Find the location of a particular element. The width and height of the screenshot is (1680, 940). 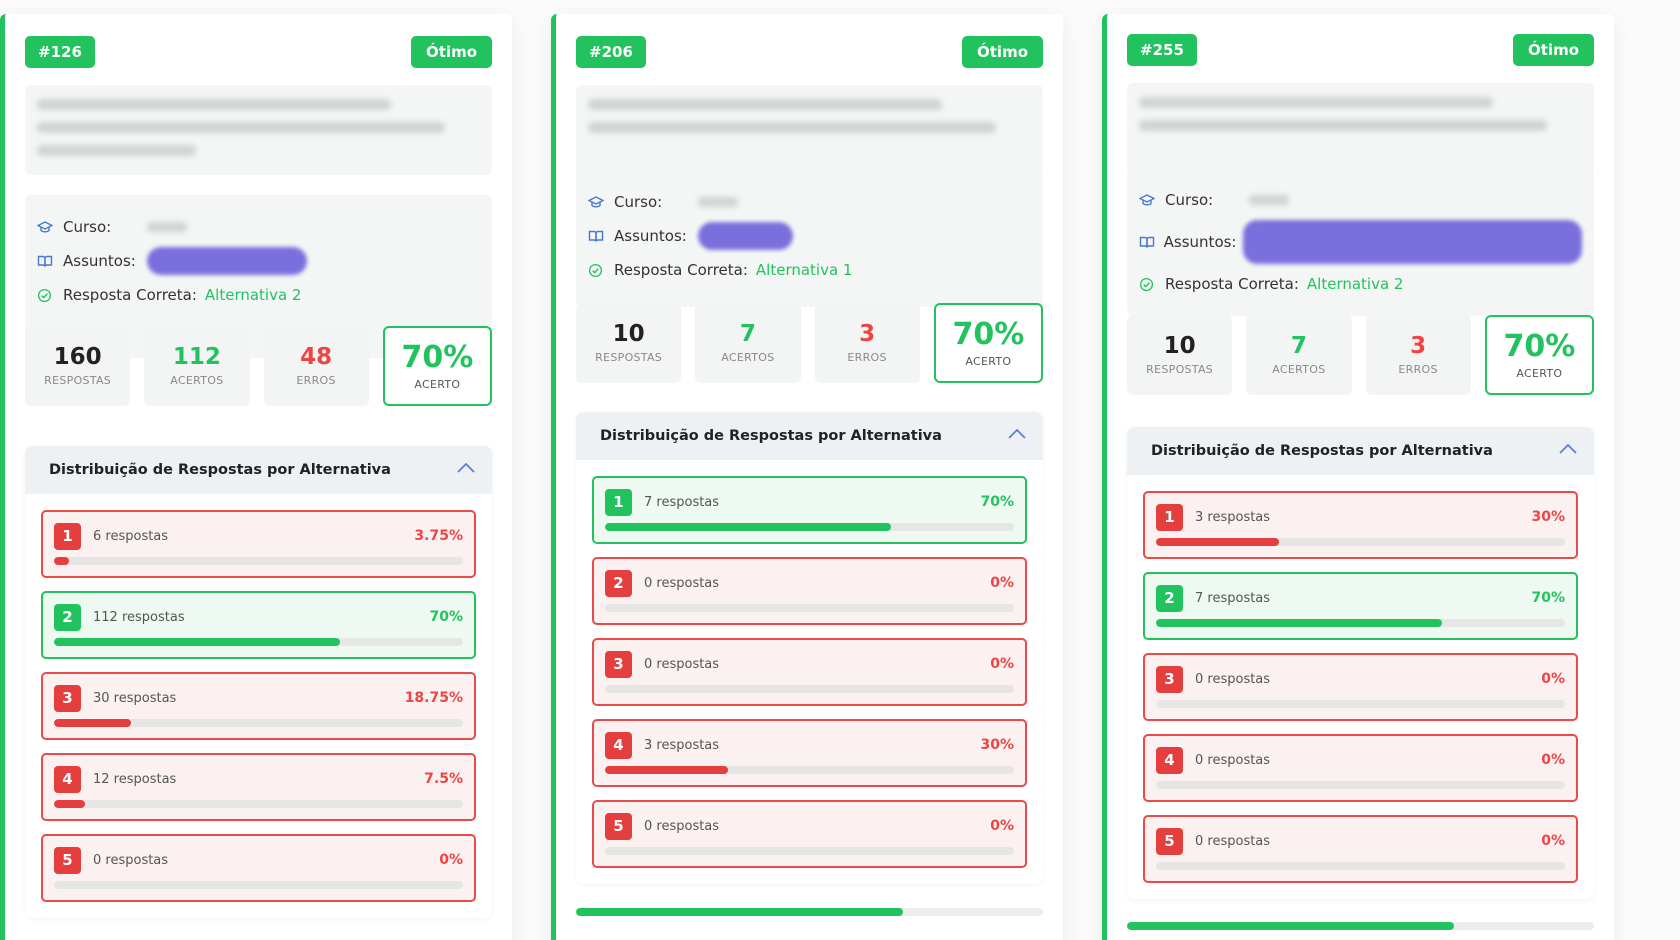

stat-respostas: 160 RESPOSTAS is located at coordinates (78, 366).